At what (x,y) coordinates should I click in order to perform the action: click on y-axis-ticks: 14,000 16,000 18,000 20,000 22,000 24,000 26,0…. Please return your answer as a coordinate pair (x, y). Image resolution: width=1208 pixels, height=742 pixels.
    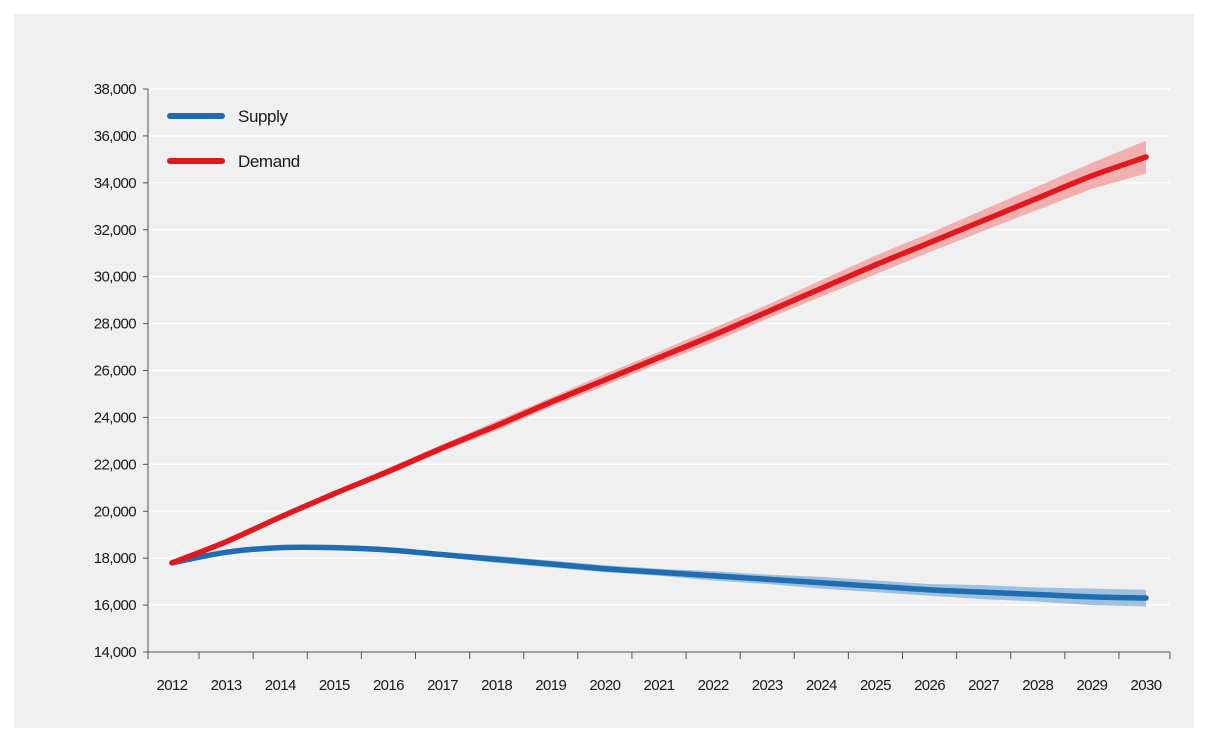
    Looking at the image, I should click on (121, 371).